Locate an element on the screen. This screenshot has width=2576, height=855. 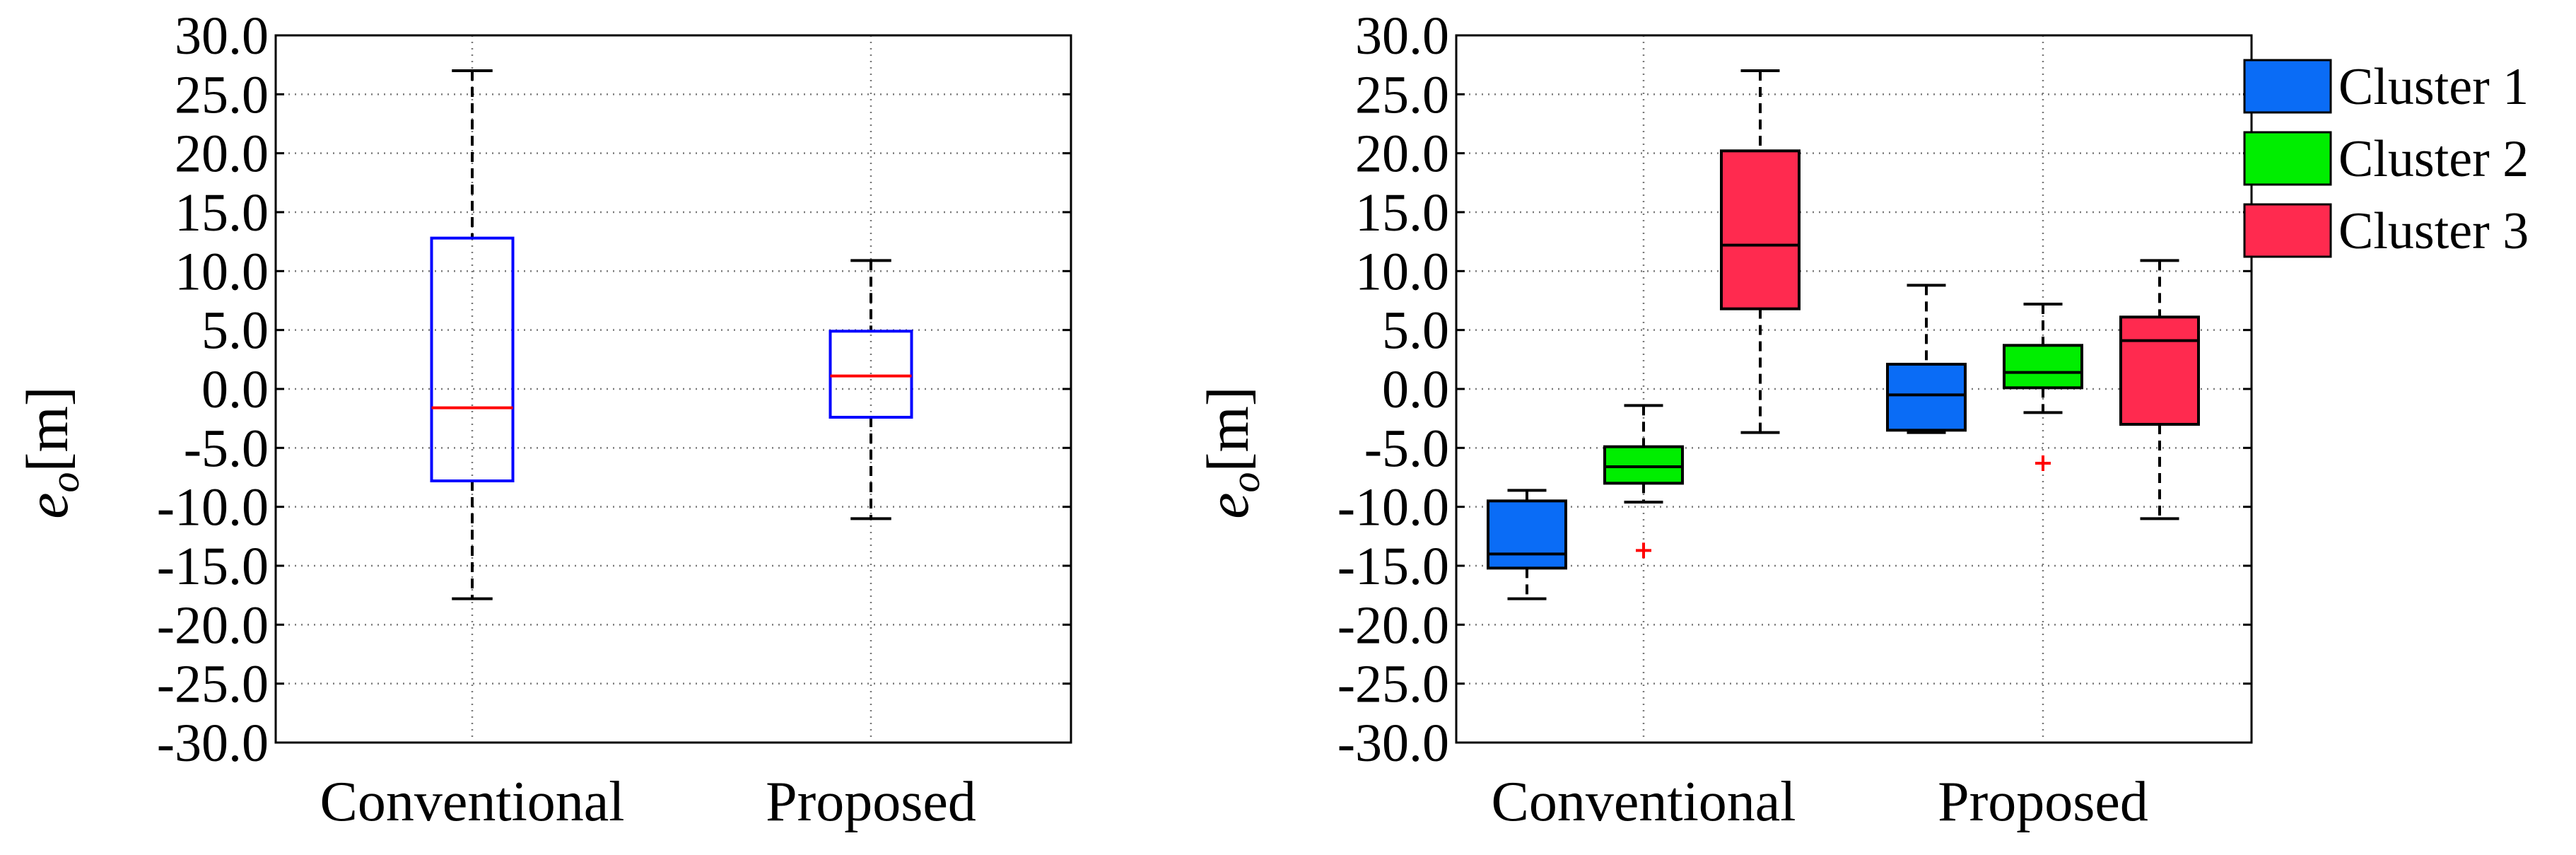
left-y-tick-label: 25.0 is located at coordinates (222, 95).